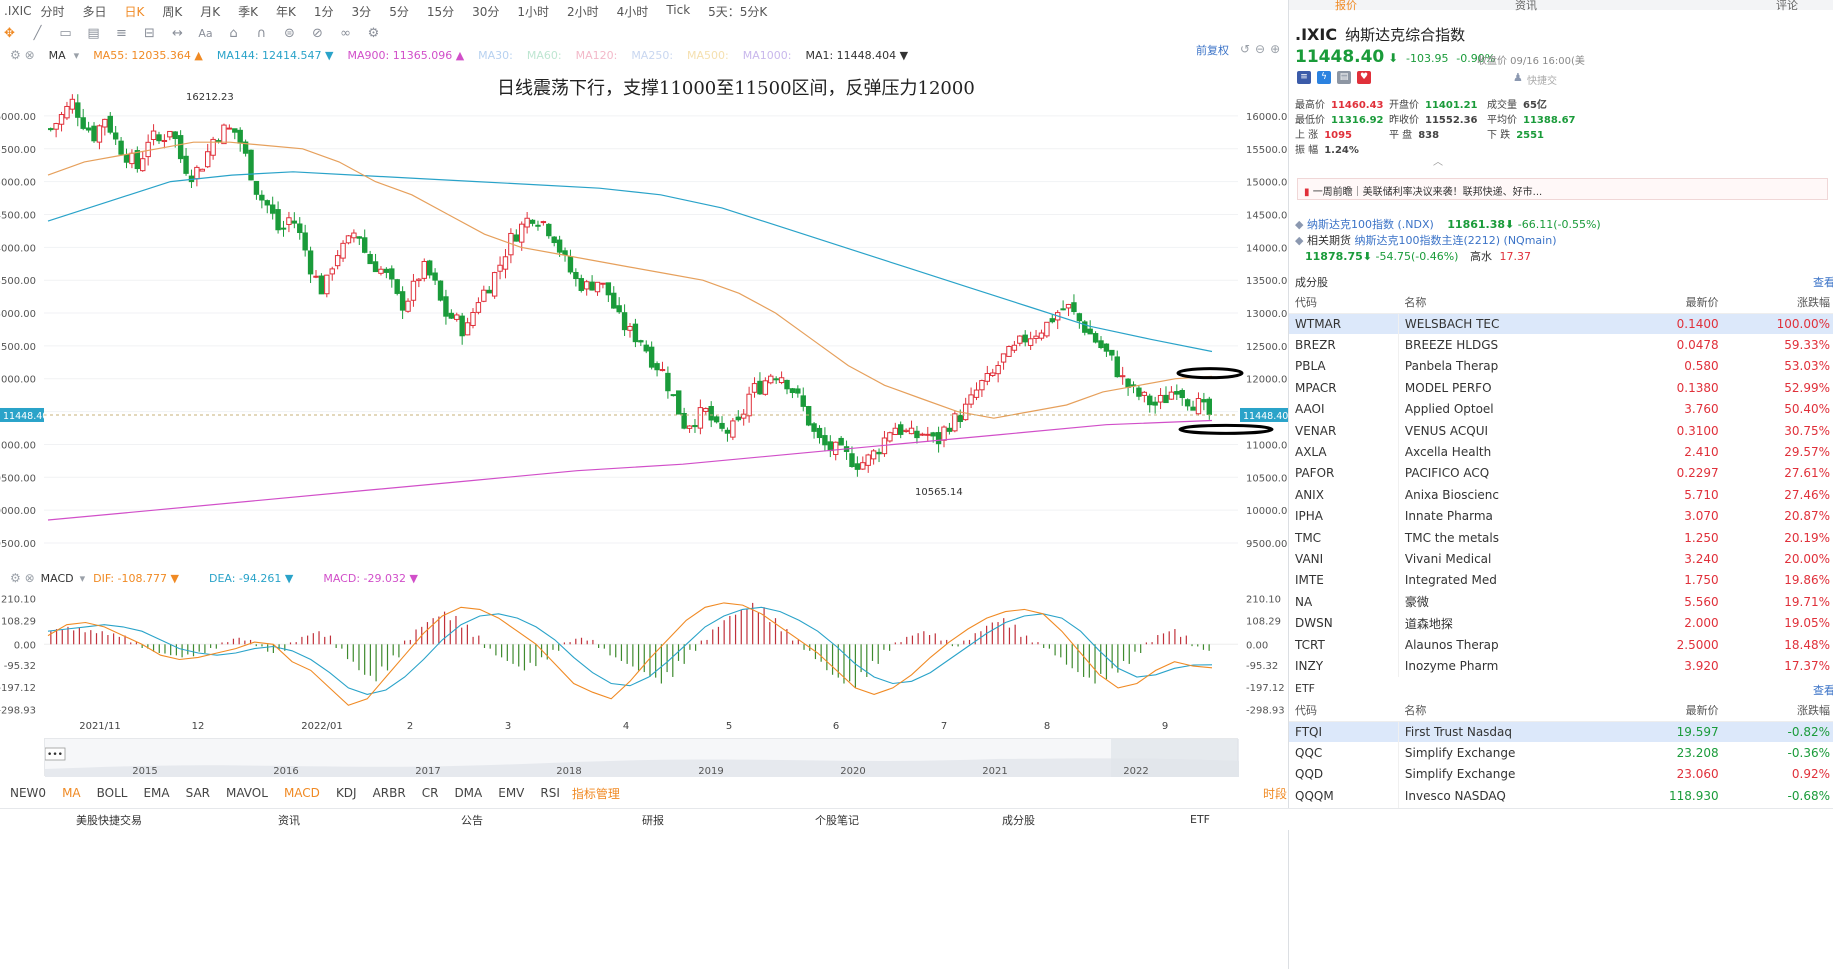  Describe the element at coordinates (1346, 6) in the screenshot. I see `tab-quote: 报价` at that location.